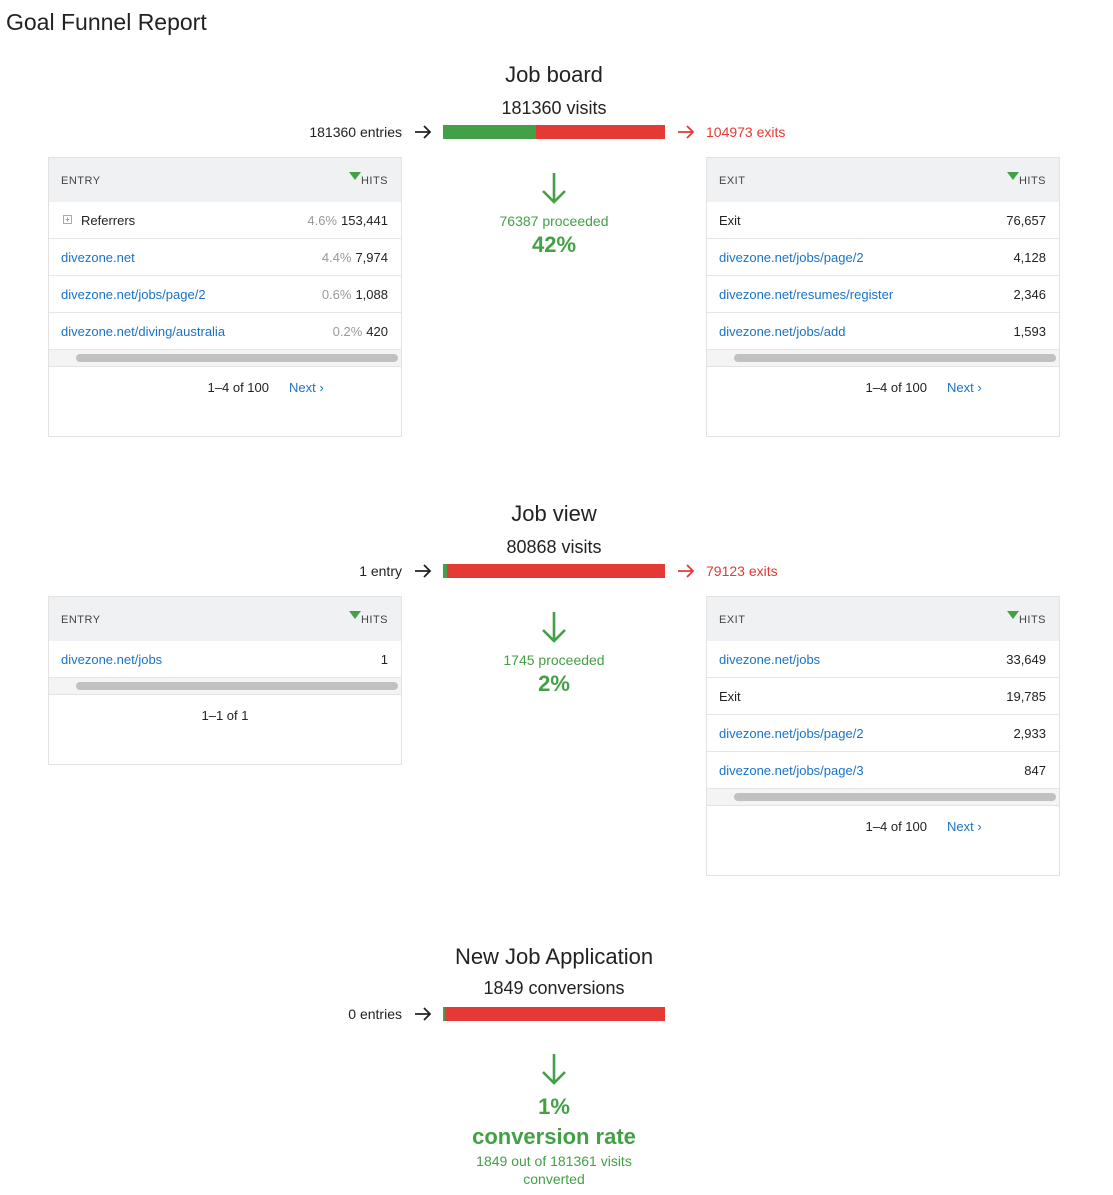  What do you see at coordinates (377, 331) in the screenshot?
I see `row-hits: 420` at bounding box center [377, 331].